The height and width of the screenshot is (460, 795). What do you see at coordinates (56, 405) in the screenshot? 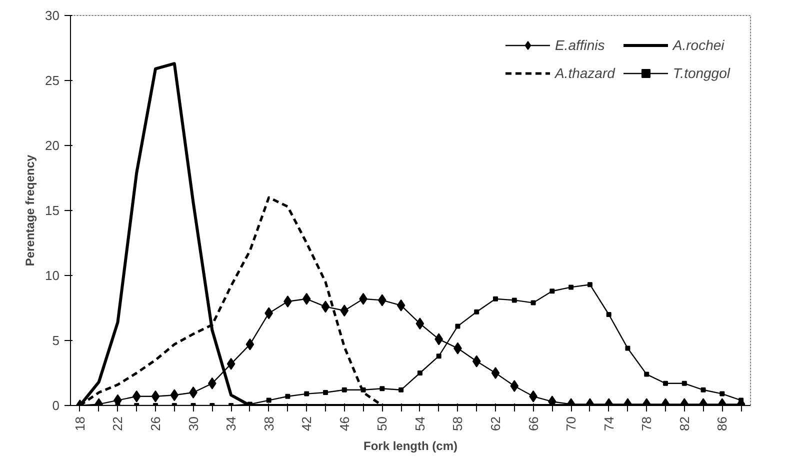
I see `y-tick-label: 0` at bounding box center [56, 405].